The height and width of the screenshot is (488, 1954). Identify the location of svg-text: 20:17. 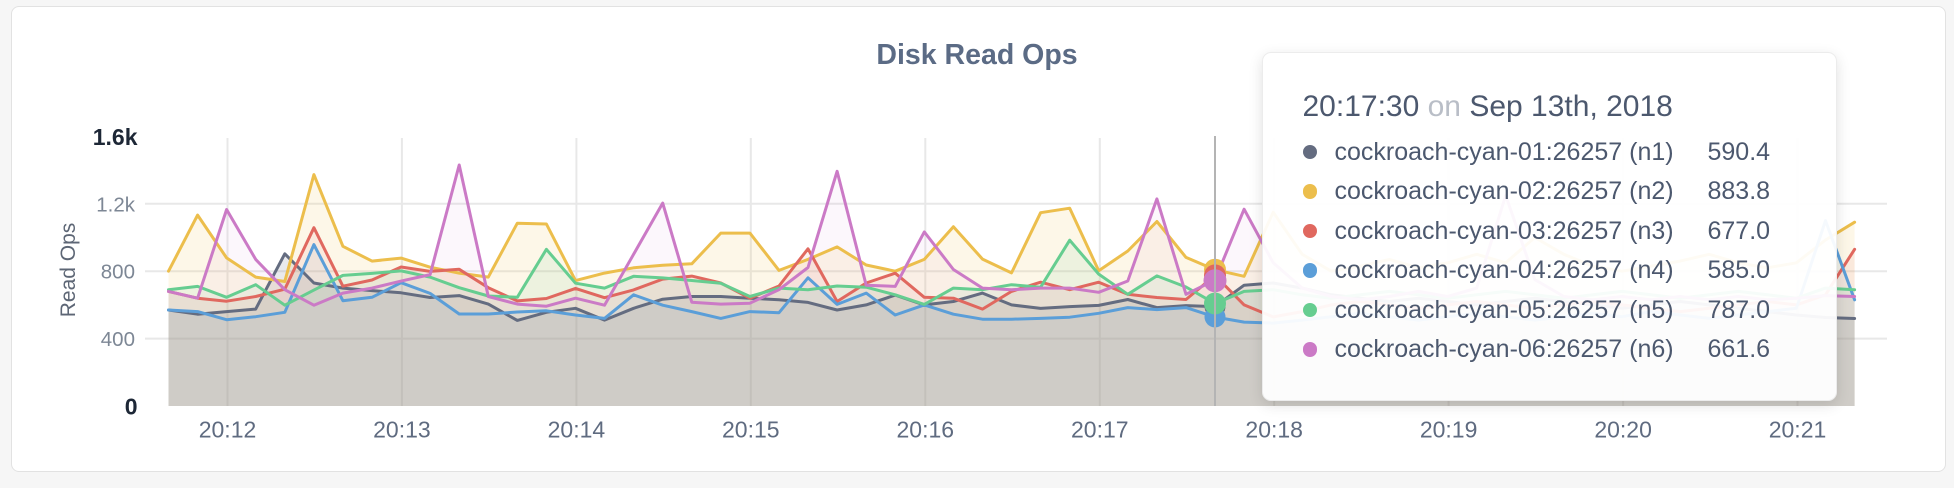
(1100, 430).